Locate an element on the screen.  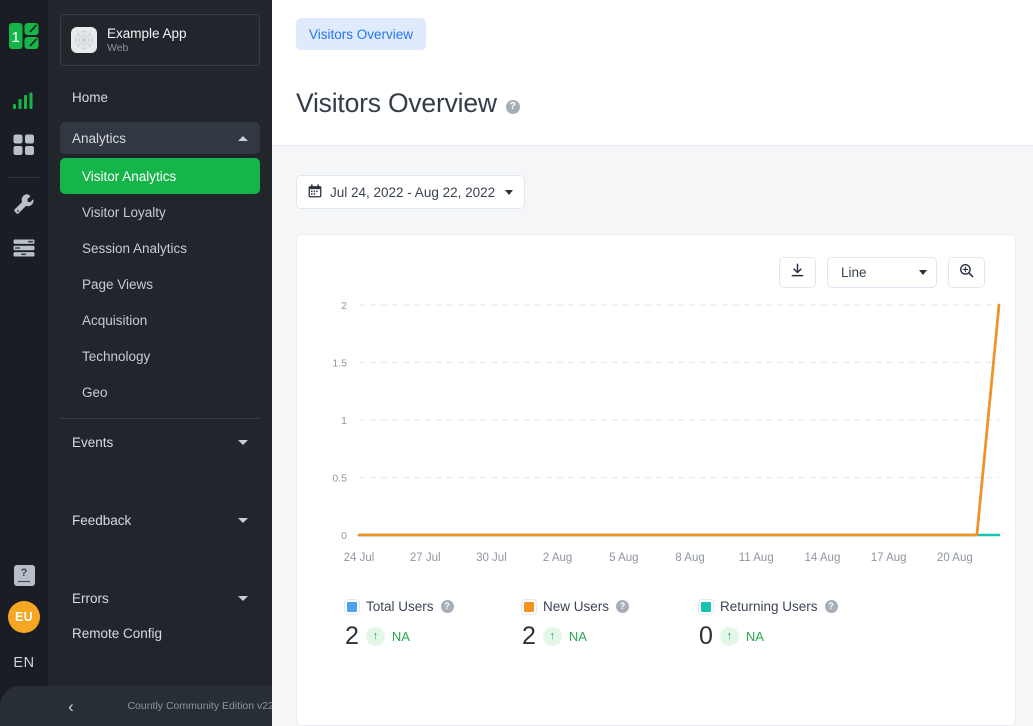
chevron-up-icon is located at coordinates (243, 138).